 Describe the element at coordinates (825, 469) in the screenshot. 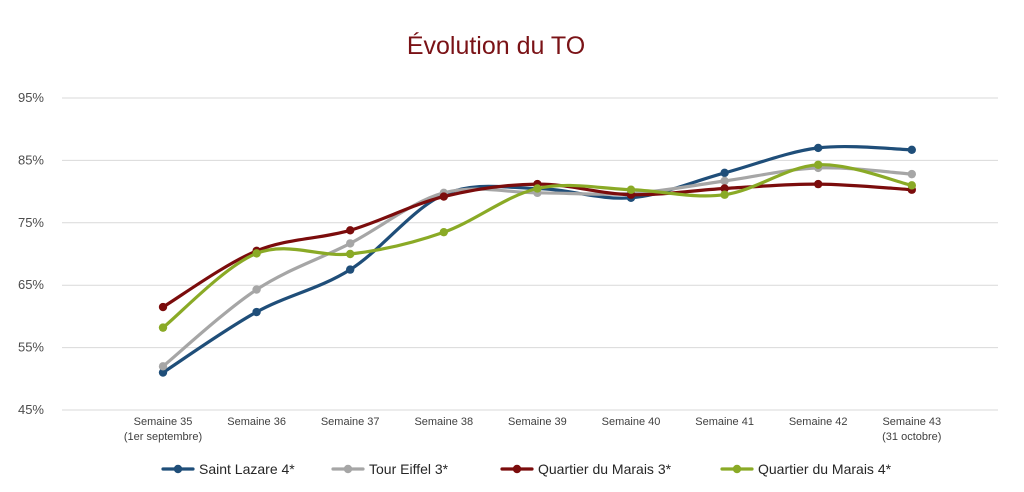

I see `legend-label: Quartier du Marais 4*` at that location.